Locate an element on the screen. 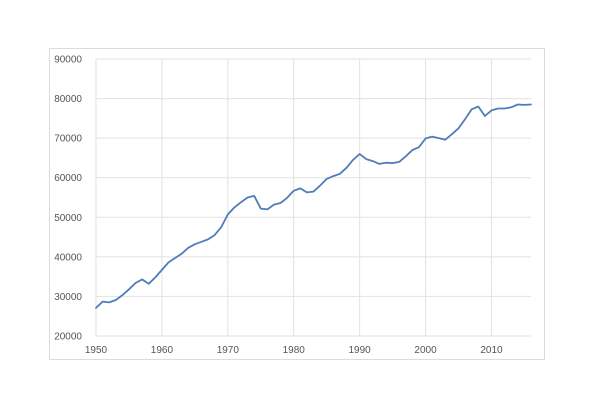 This screenshot has width=590, height=417. y-tick-label: 80000 is located at coordinates (68, 99).